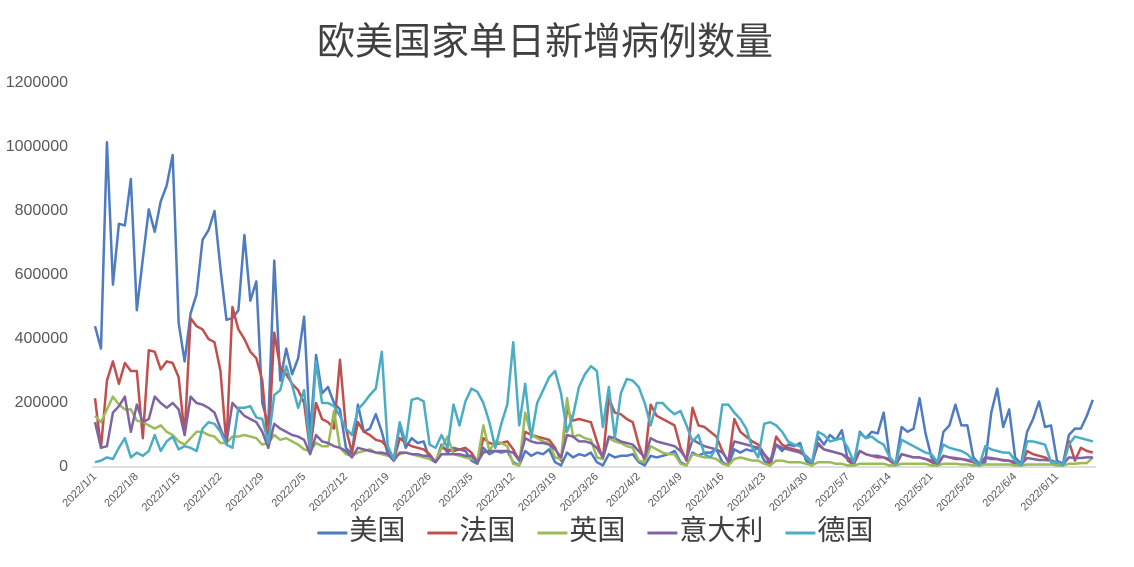  I want to click on legend-label: 英国, so click(597, 530).